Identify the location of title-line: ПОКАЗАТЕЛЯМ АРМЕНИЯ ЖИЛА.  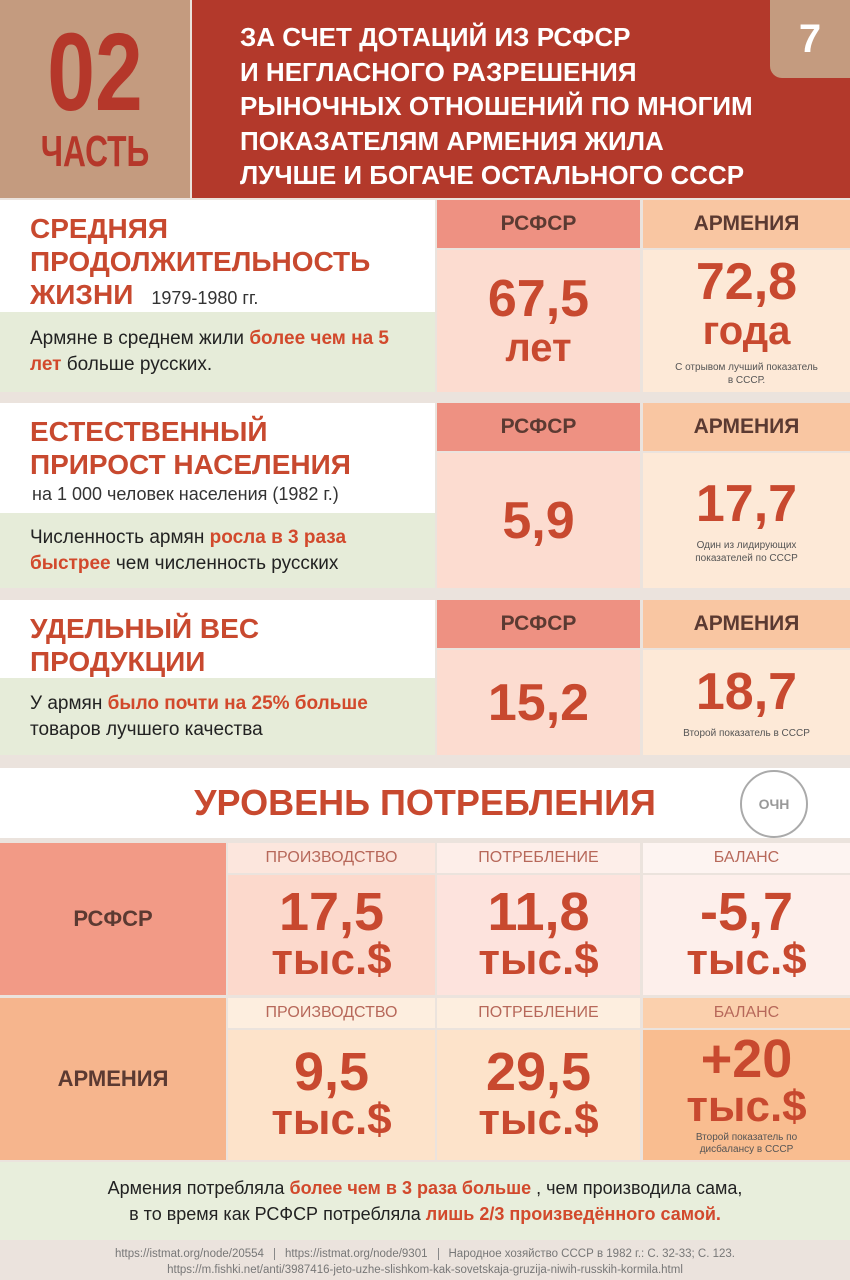
(452, 140).